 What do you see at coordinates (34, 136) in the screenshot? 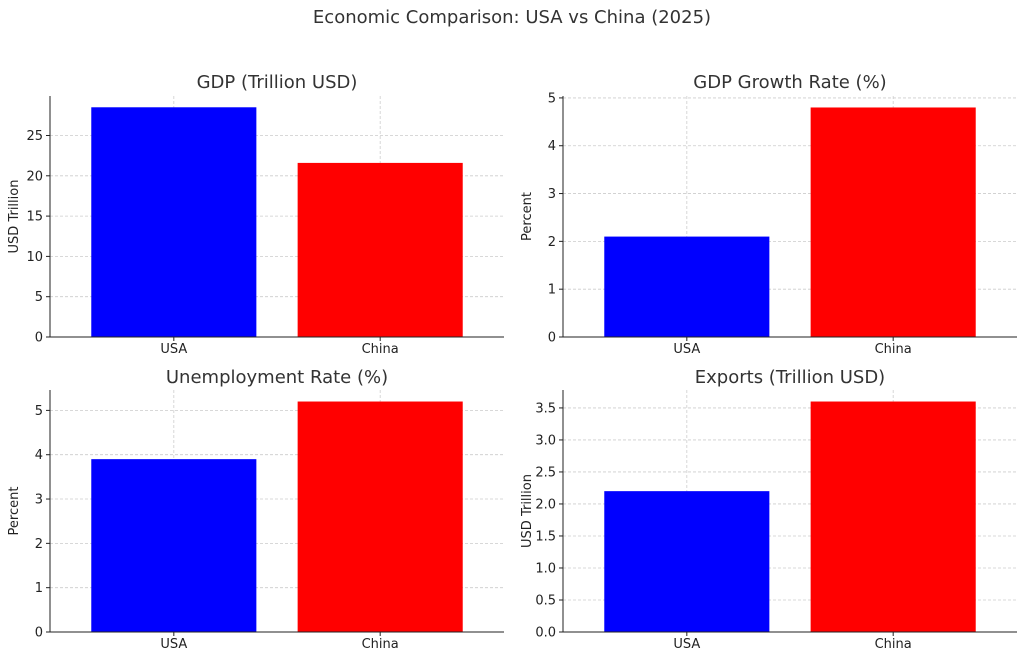
I see `y-tick-label: 25` at bounding box center [34, 136].